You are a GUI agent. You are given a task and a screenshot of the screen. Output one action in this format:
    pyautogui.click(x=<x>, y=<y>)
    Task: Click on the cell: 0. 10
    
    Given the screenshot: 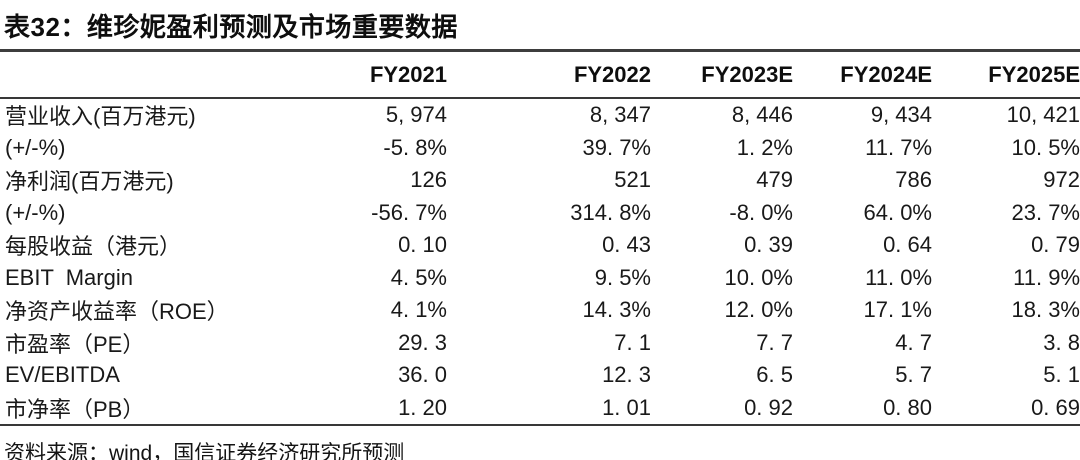 What is the action you would take?
    pyautogui.click(x=422, y=245)
    